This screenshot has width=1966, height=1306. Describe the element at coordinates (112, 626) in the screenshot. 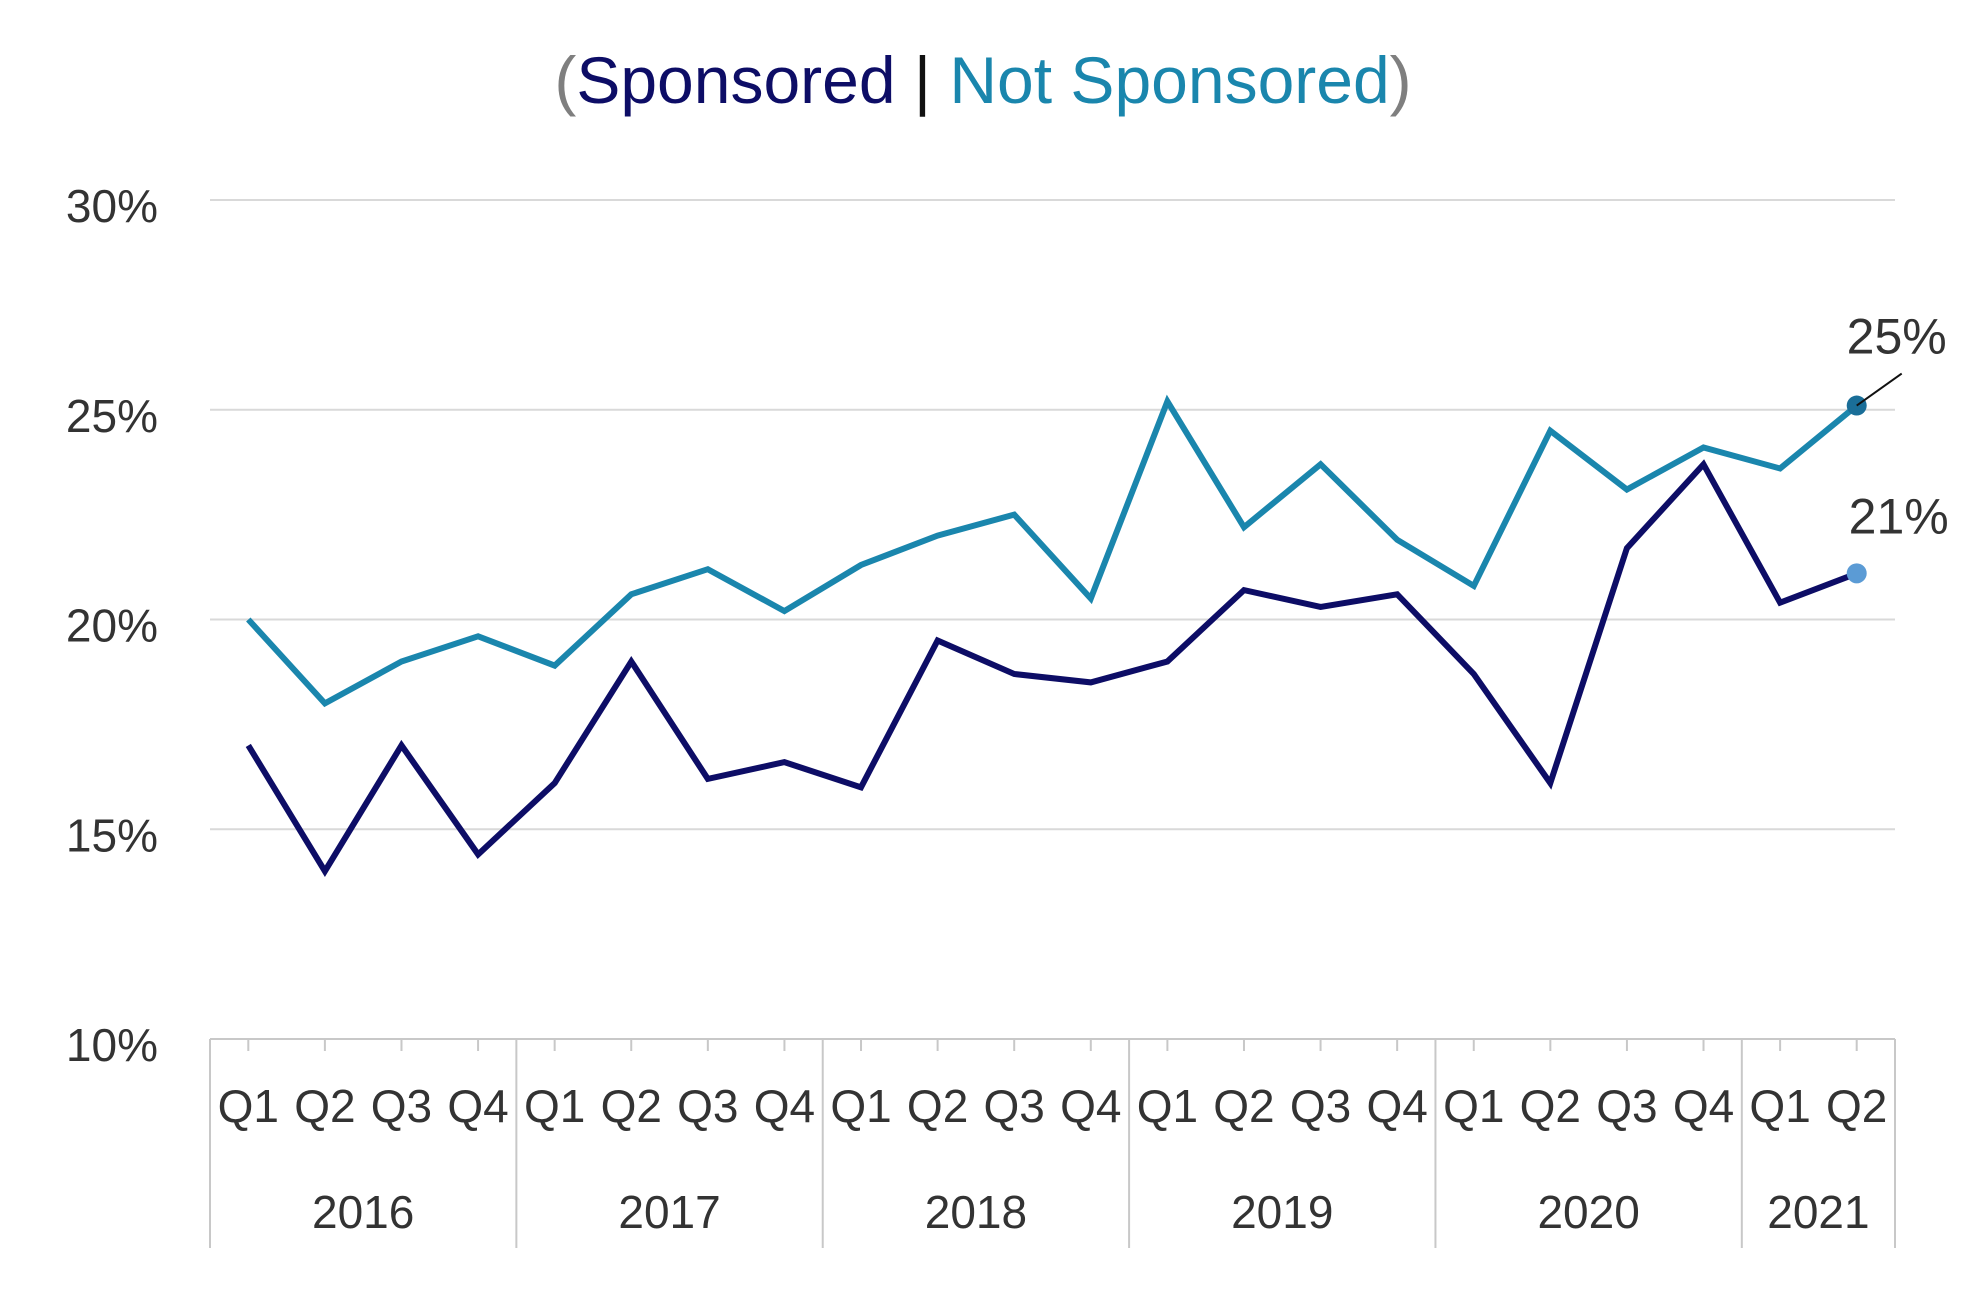

I see `y-tick-label: 20%` at that location.